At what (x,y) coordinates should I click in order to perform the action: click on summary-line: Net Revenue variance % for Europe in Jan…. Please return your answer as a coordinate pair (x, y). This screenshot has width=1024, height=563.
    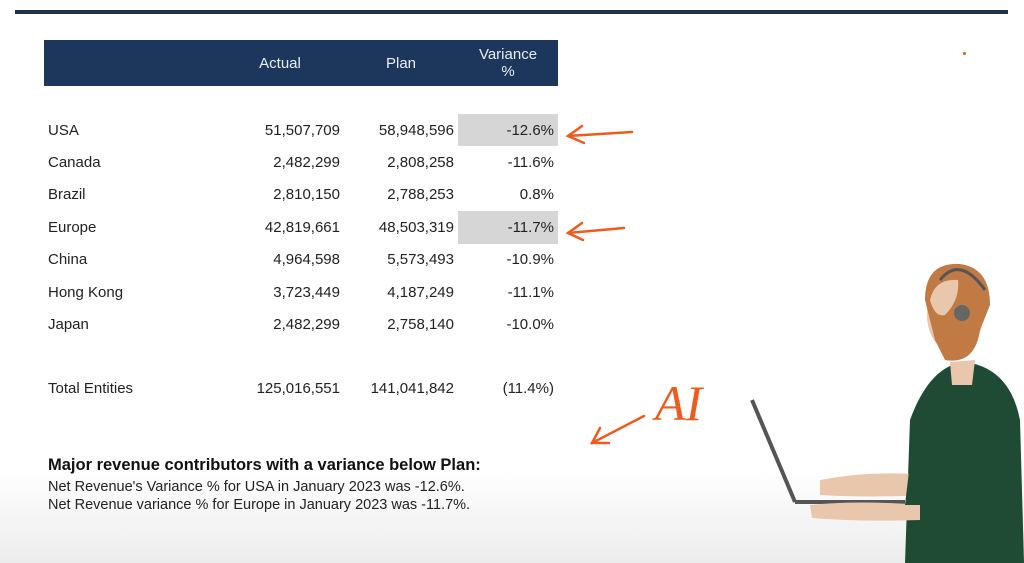
    Looking at the image, I should click on (259, 505).